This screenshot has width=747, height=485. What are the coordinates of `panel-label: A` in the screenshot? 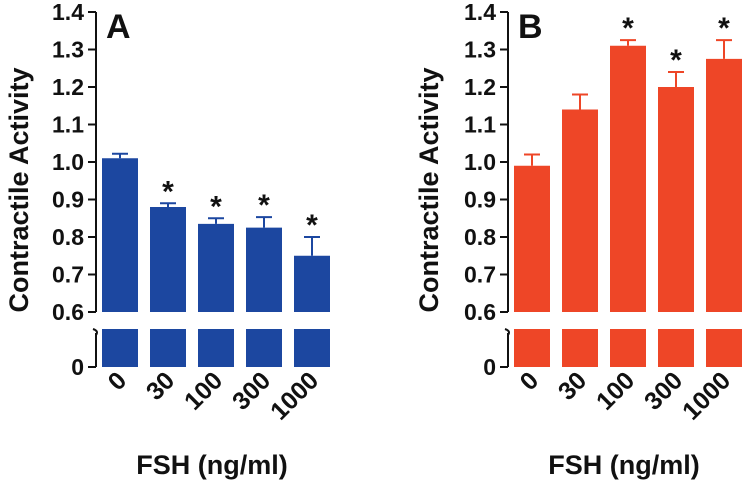 It's located at (118, 27).